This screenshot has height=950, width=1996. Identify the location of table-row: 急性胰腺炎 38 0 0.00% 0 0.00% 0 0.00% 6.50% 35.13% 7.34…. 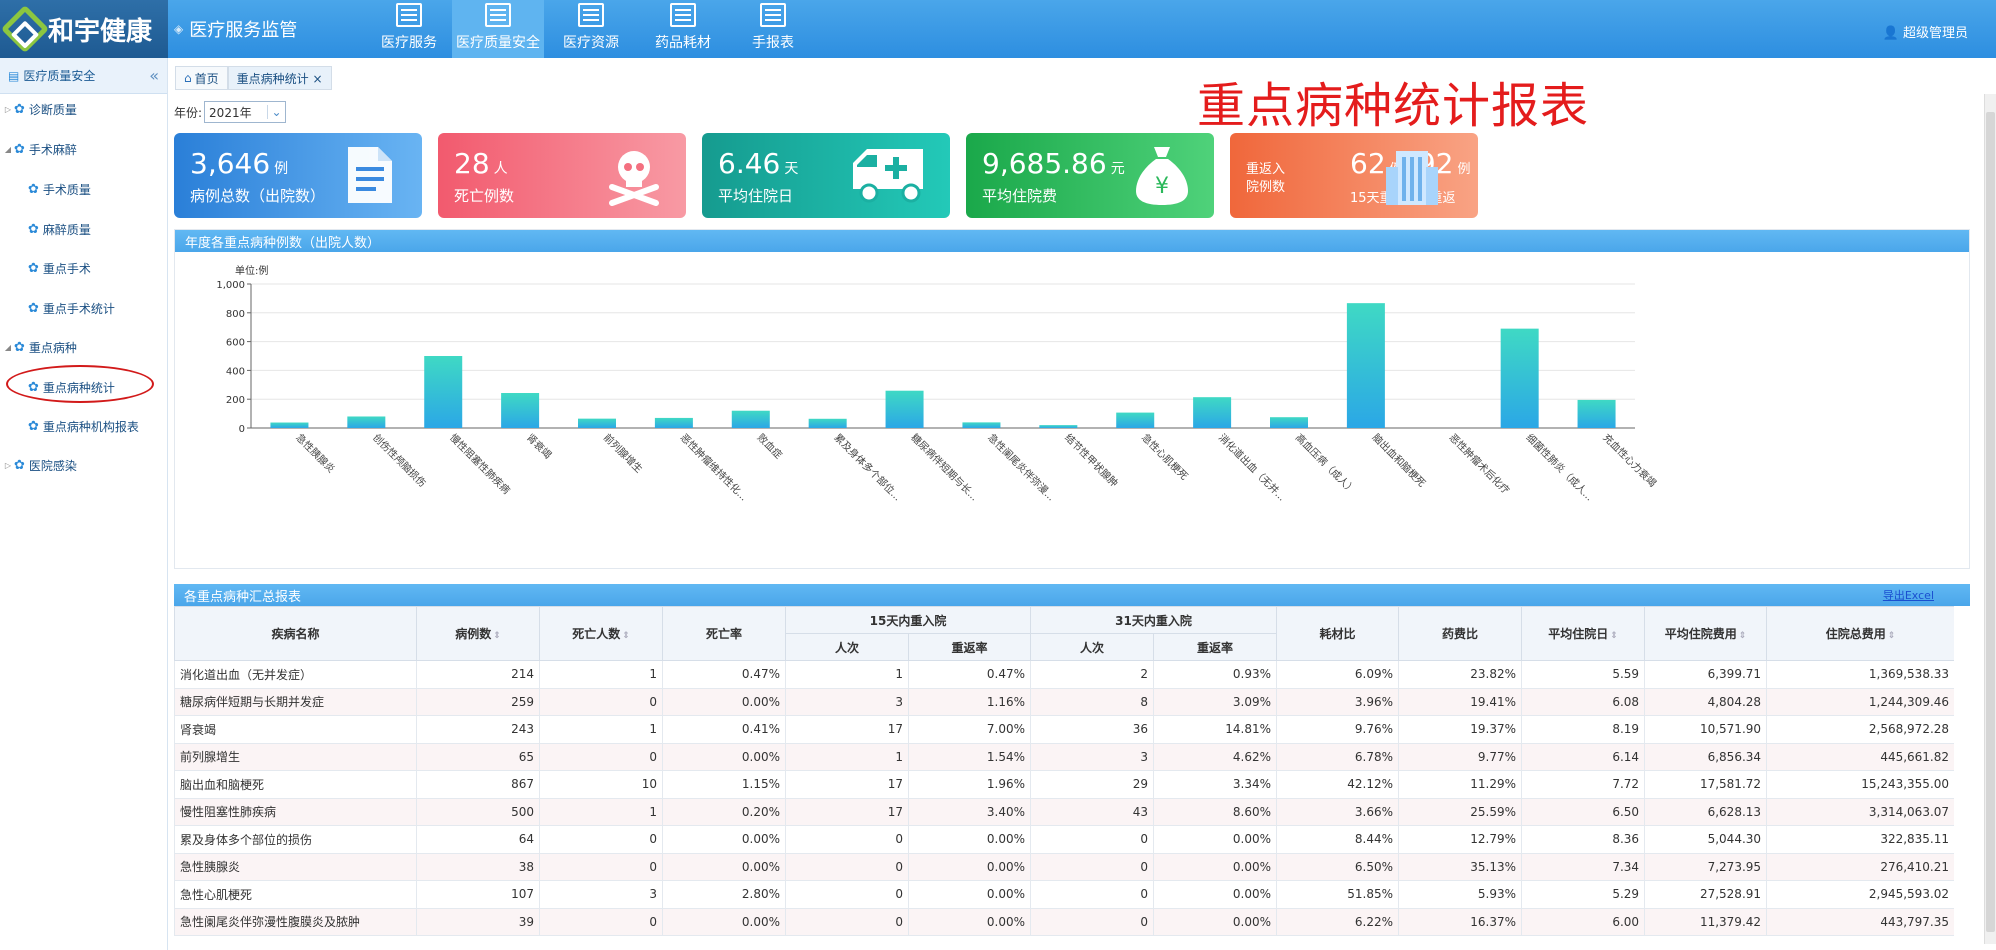
(1064, 866).